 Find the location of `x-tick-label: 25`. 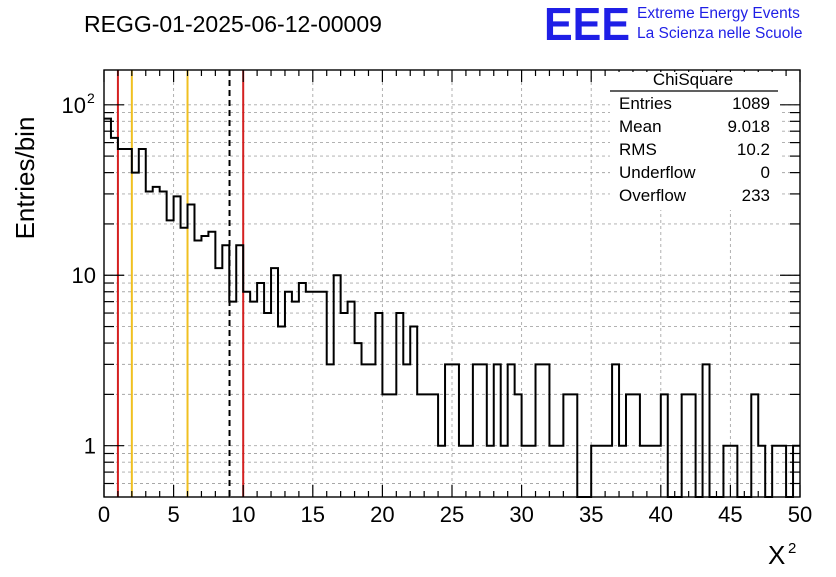

x-tick-label: 25 is located at coordinates (452, 514).